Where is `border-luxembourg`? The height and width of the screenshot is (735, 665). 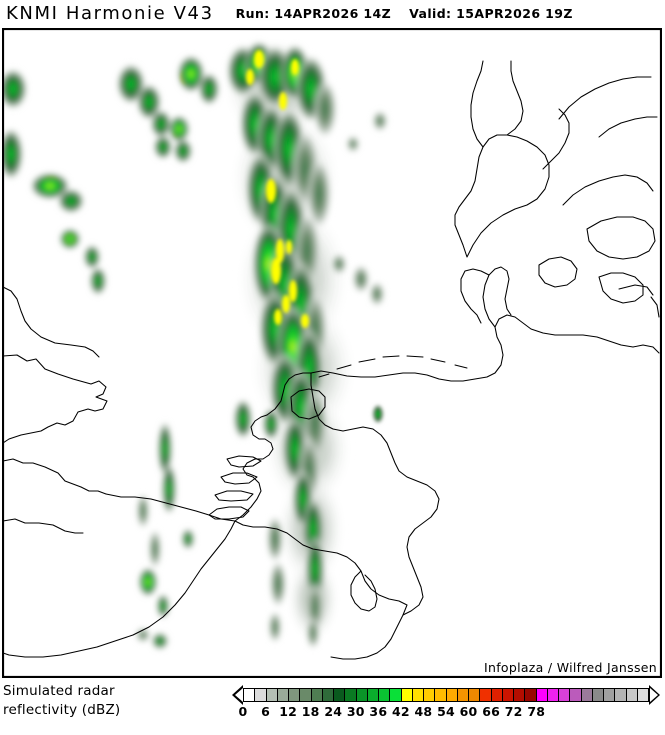 border-luxembourg is located at coordinates (364, 591).